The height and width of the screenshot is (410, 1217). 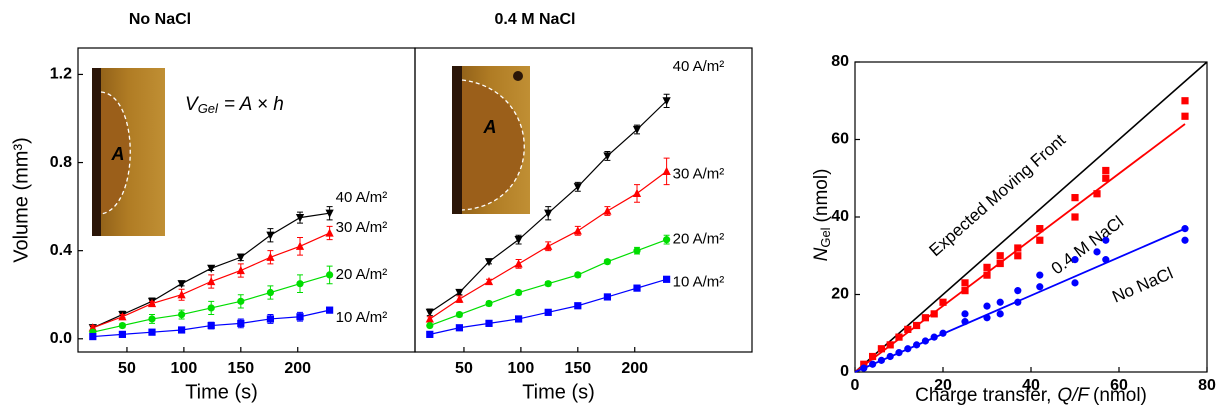 What do you see at coordinates (127, 368) in the screenshot?
I see `x-tick-label: 50` at bounding box center [127, 368].